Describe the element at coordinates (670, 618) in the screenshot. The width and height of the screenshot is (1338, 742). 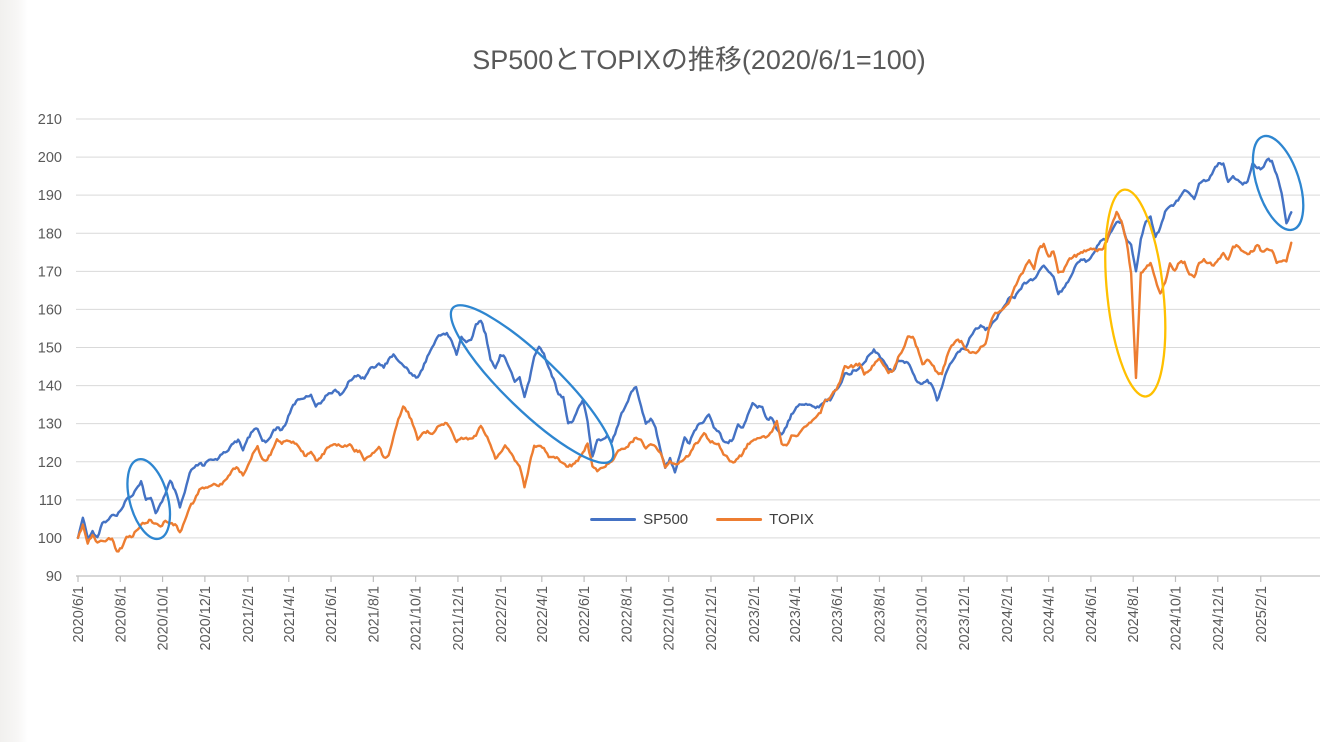
I see `x-tick-label: 2022/10/1` at that location.